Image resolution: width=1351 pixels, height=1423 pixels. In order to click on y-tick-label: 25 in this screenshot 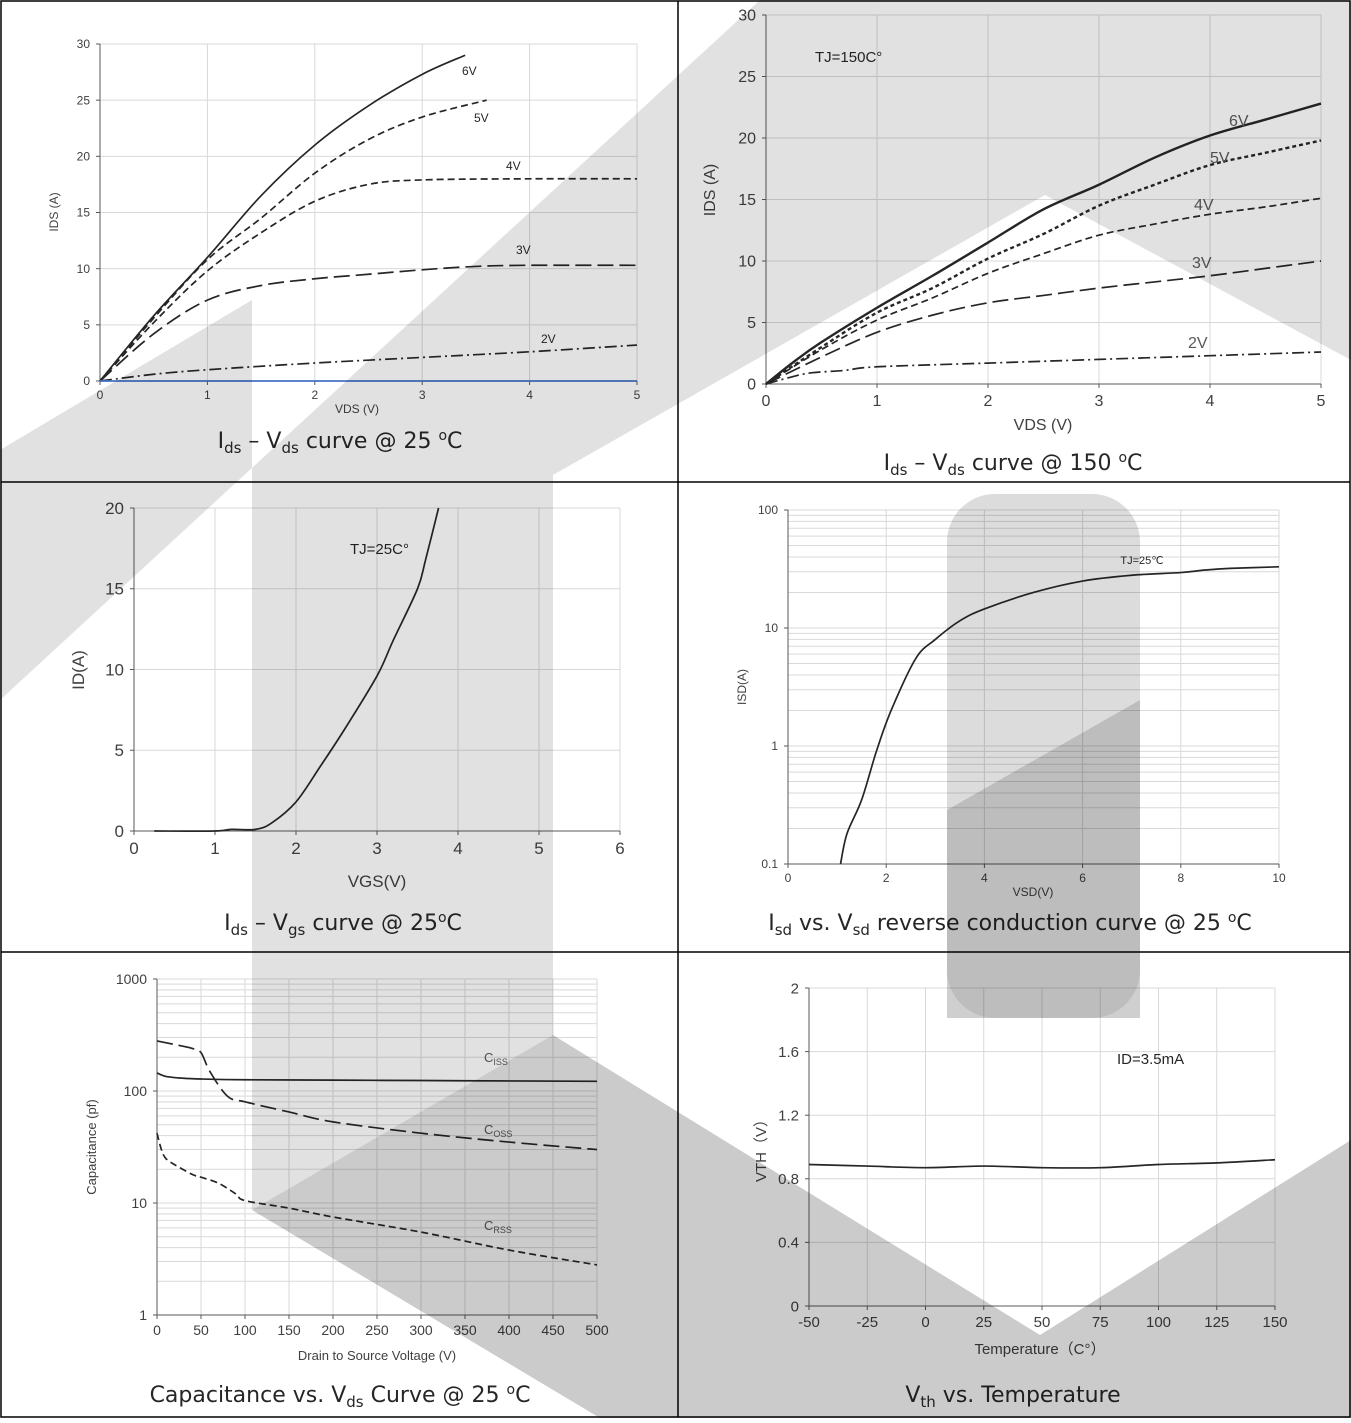, I will do `click(84, 100)`.